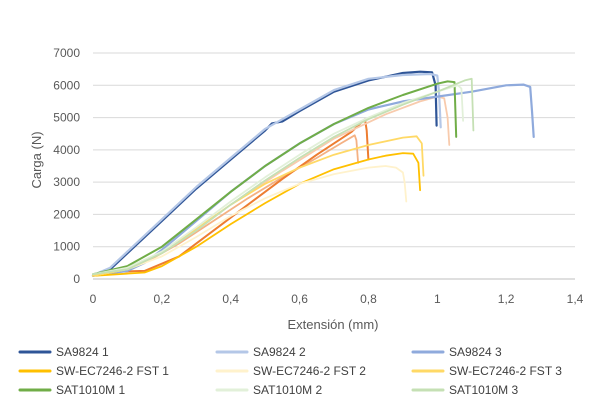 The height and width of the screenshot is (406, 600). I want to click on y-axis-ticks: 0 1000 2000 3000 4000 5000 6000 7000, so click(66, 166).